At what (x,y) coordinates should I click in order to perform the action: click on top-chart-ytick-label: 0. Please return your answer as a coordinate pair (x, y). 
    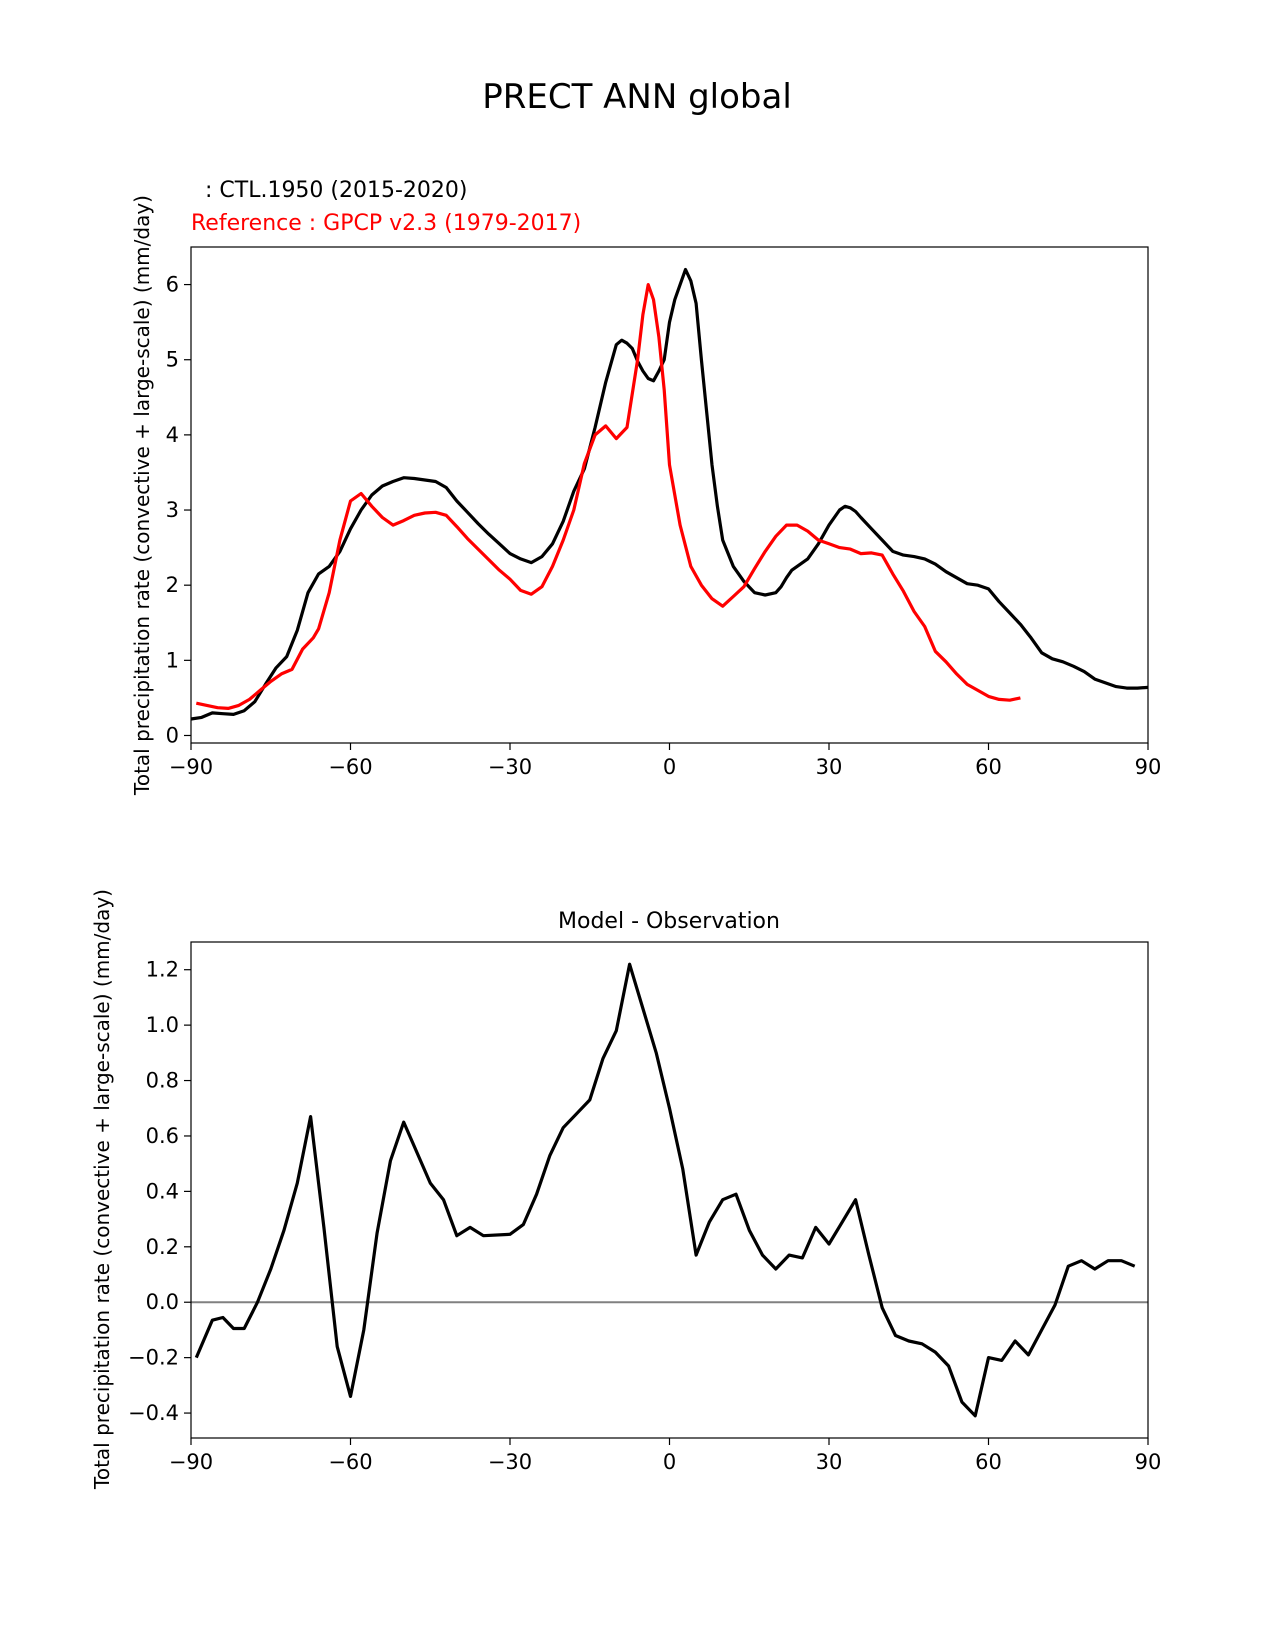
    Looking at the image, I should click on (172, 735).